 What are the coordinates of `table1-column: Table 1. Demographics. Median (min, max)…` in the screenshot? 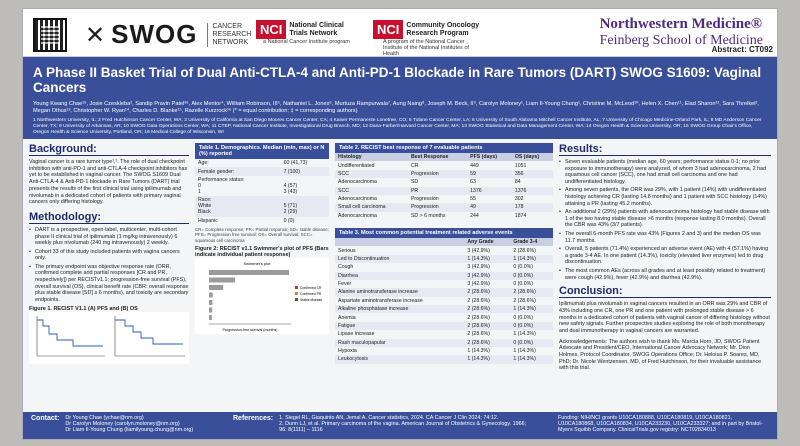 It's located at (262, 241).